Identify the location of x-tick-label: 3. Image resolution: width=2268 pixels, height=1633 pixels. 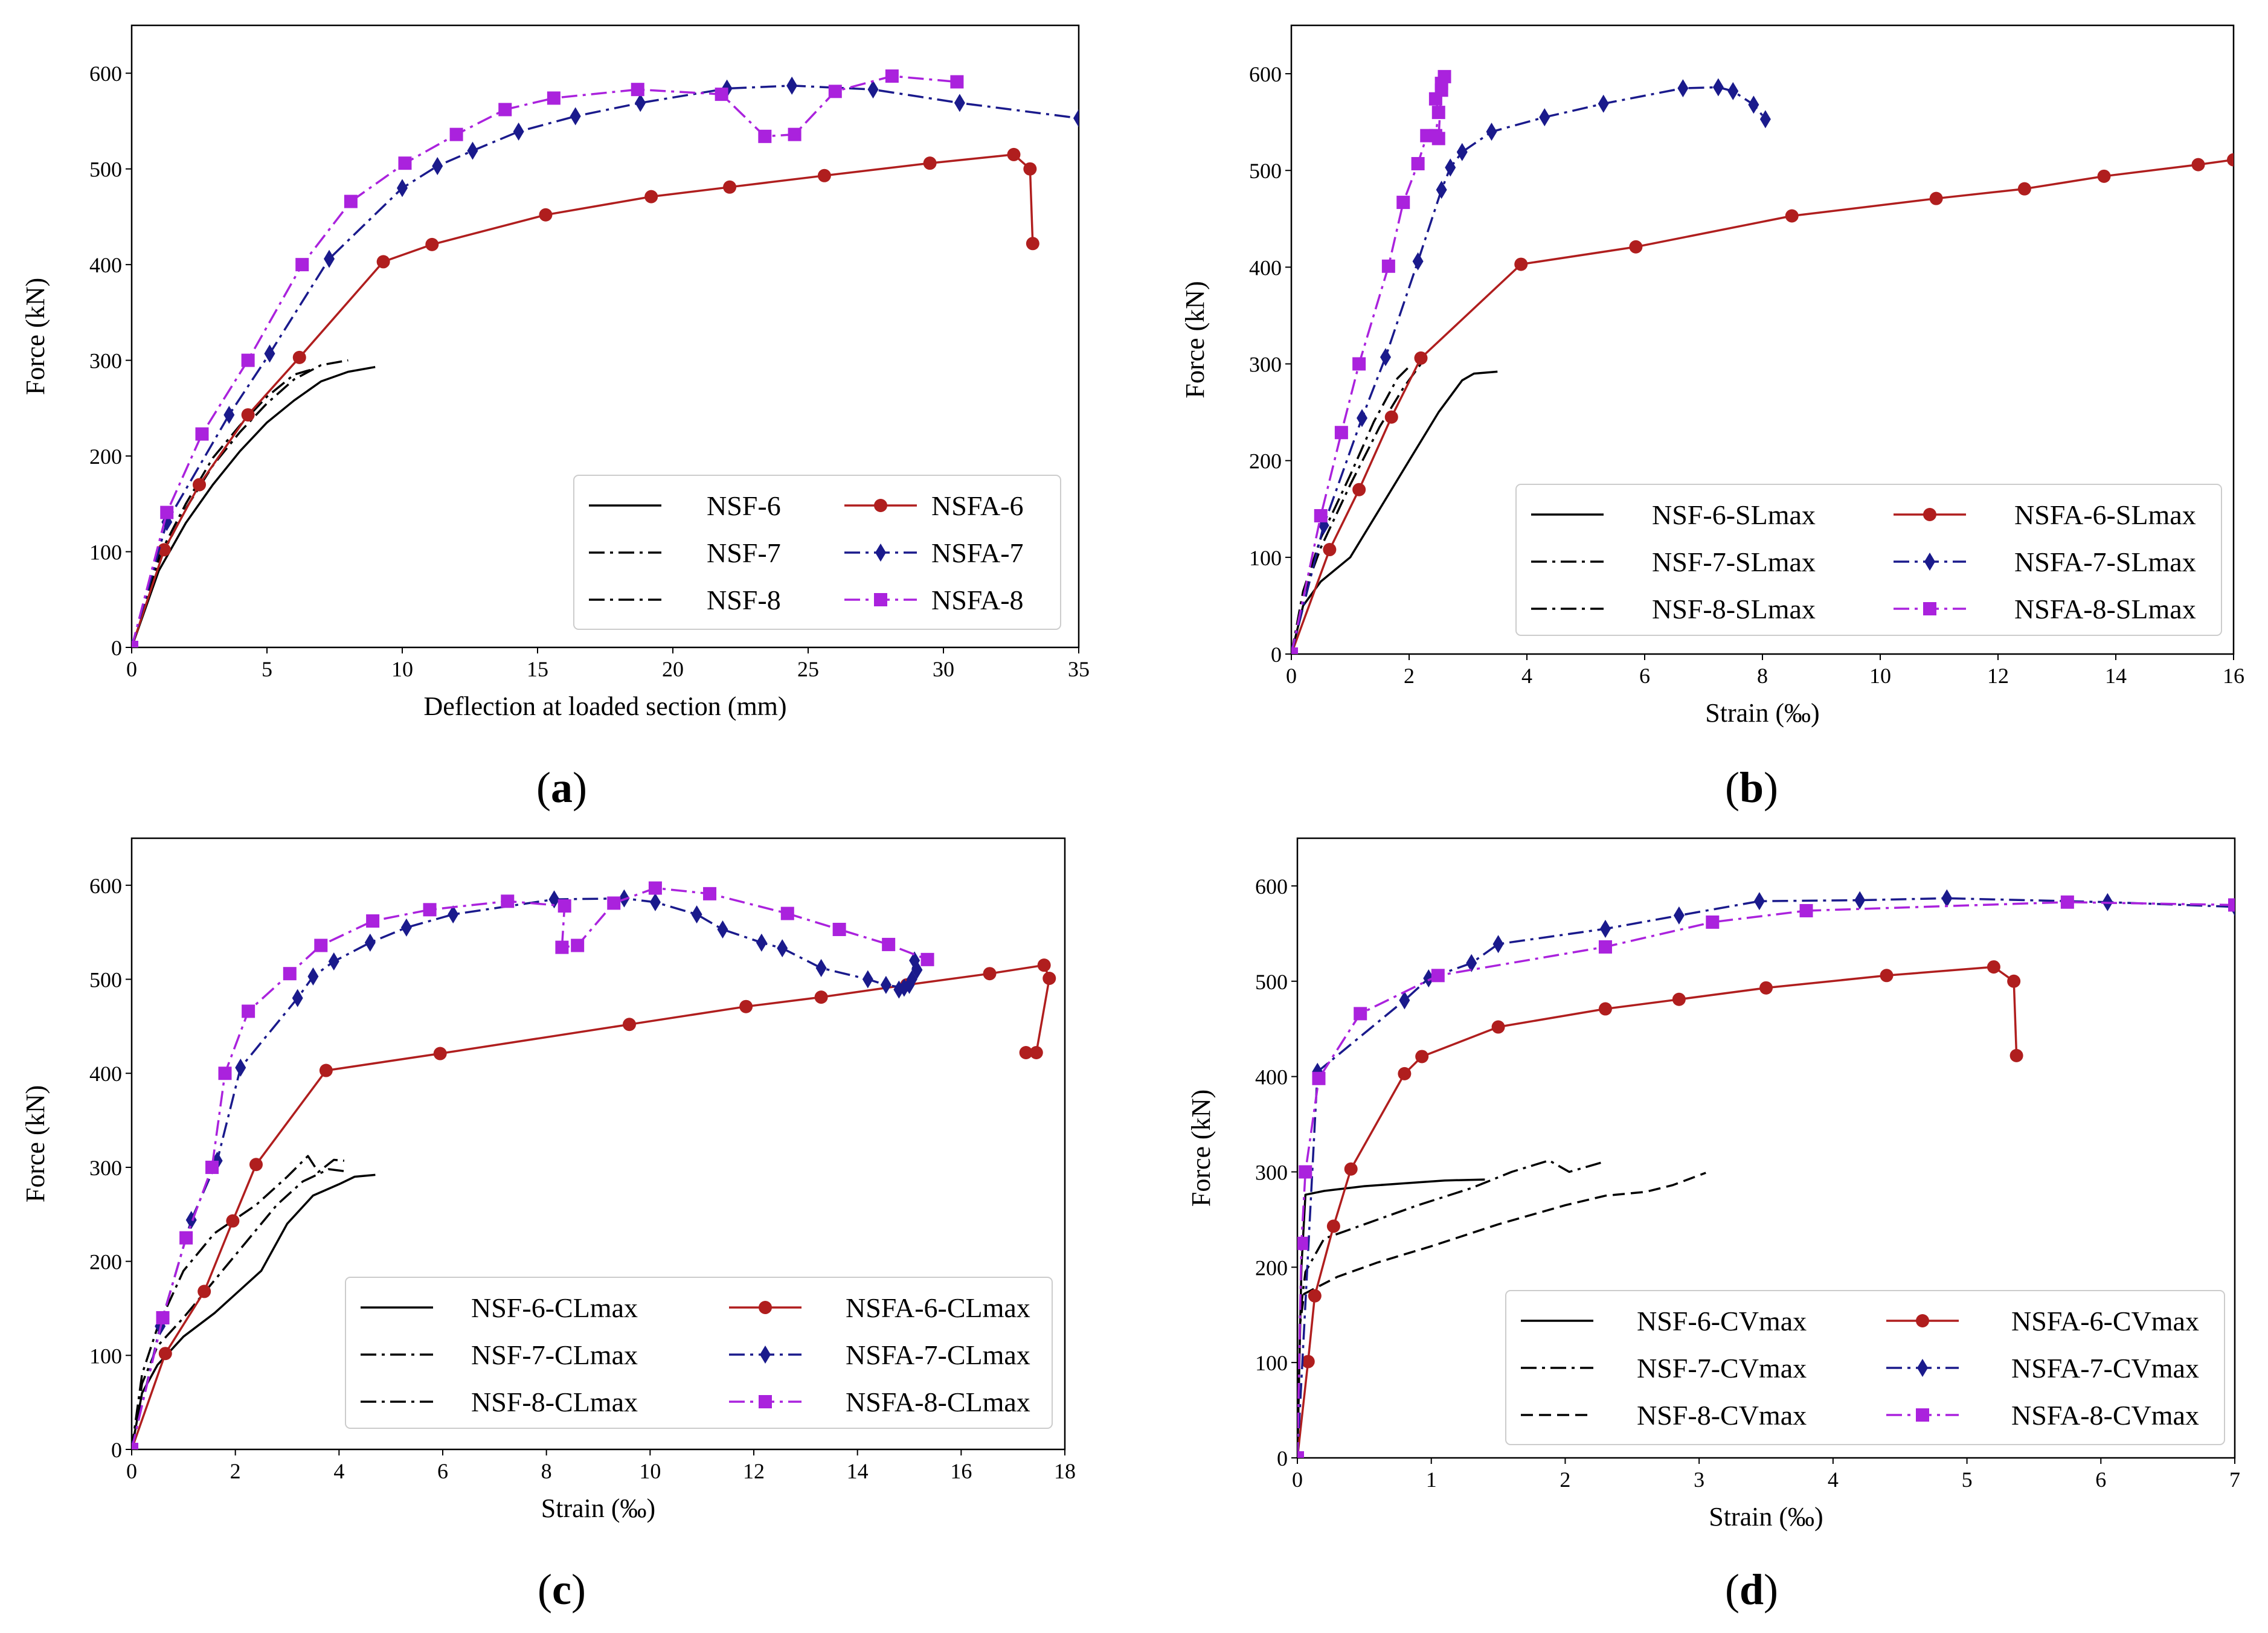
(1699, 1480).